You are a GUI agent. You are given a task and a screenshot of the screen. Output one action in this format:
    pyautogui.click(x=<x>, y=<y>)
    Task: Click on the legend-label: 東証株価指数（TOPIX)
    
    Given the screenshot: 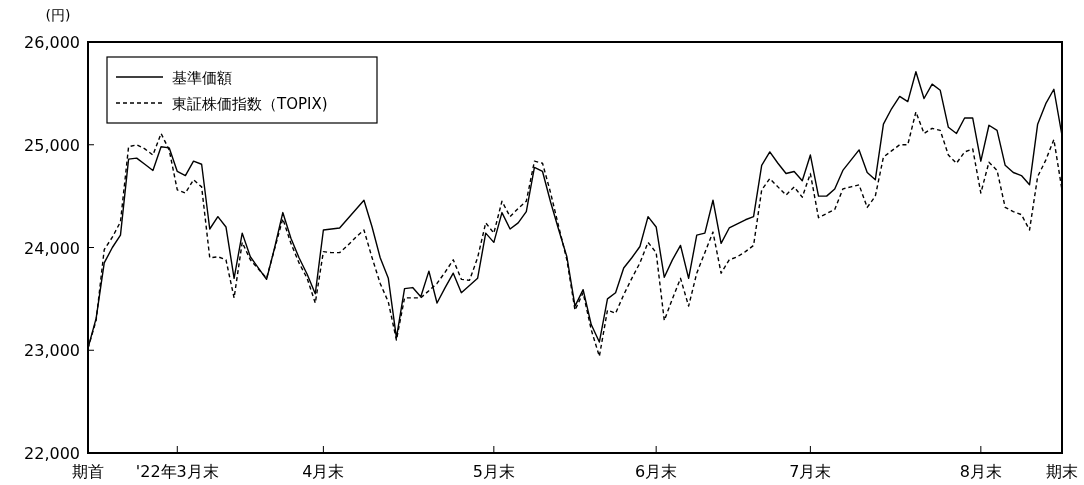 What is the action you would take?
    pyautogui.click(x=250, y=104)
    